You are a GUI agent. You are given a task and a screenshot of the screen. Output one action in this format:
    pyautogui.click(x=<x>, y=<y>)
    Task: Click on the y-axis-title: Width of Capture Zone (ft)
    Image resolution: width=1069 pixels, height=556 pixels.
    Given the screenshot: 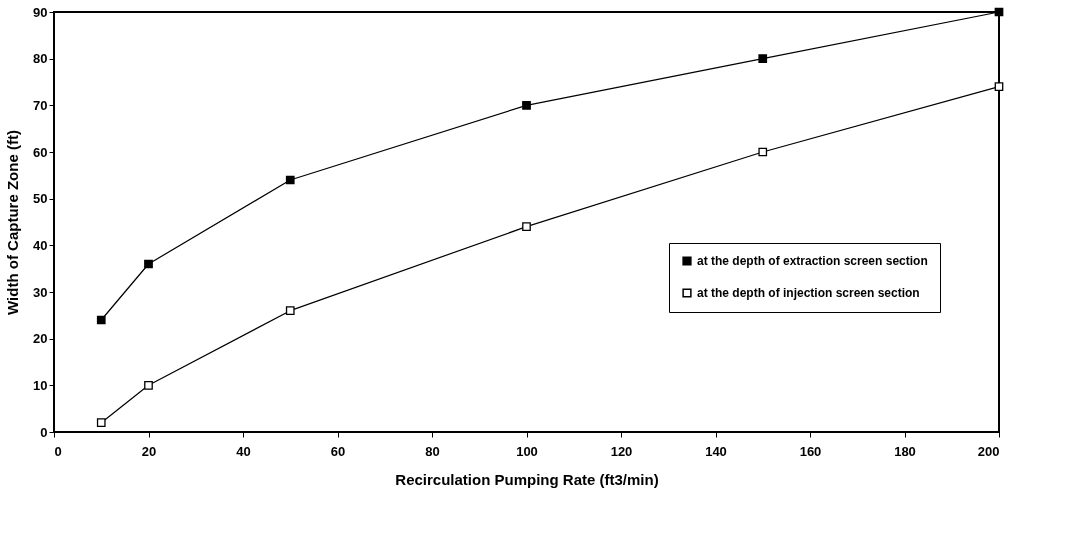 What is the action you would take?
    pyautogui.click(x=13, y=222)
    